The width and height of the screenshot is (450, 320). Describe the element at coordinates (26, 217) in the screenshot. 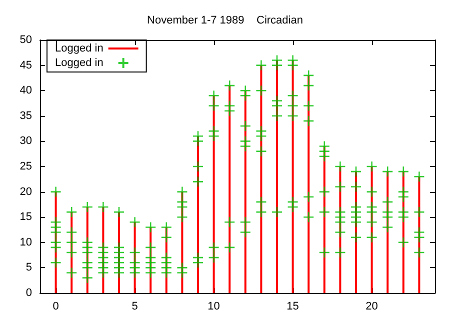

I see `y-tick-label: 15` at that location.